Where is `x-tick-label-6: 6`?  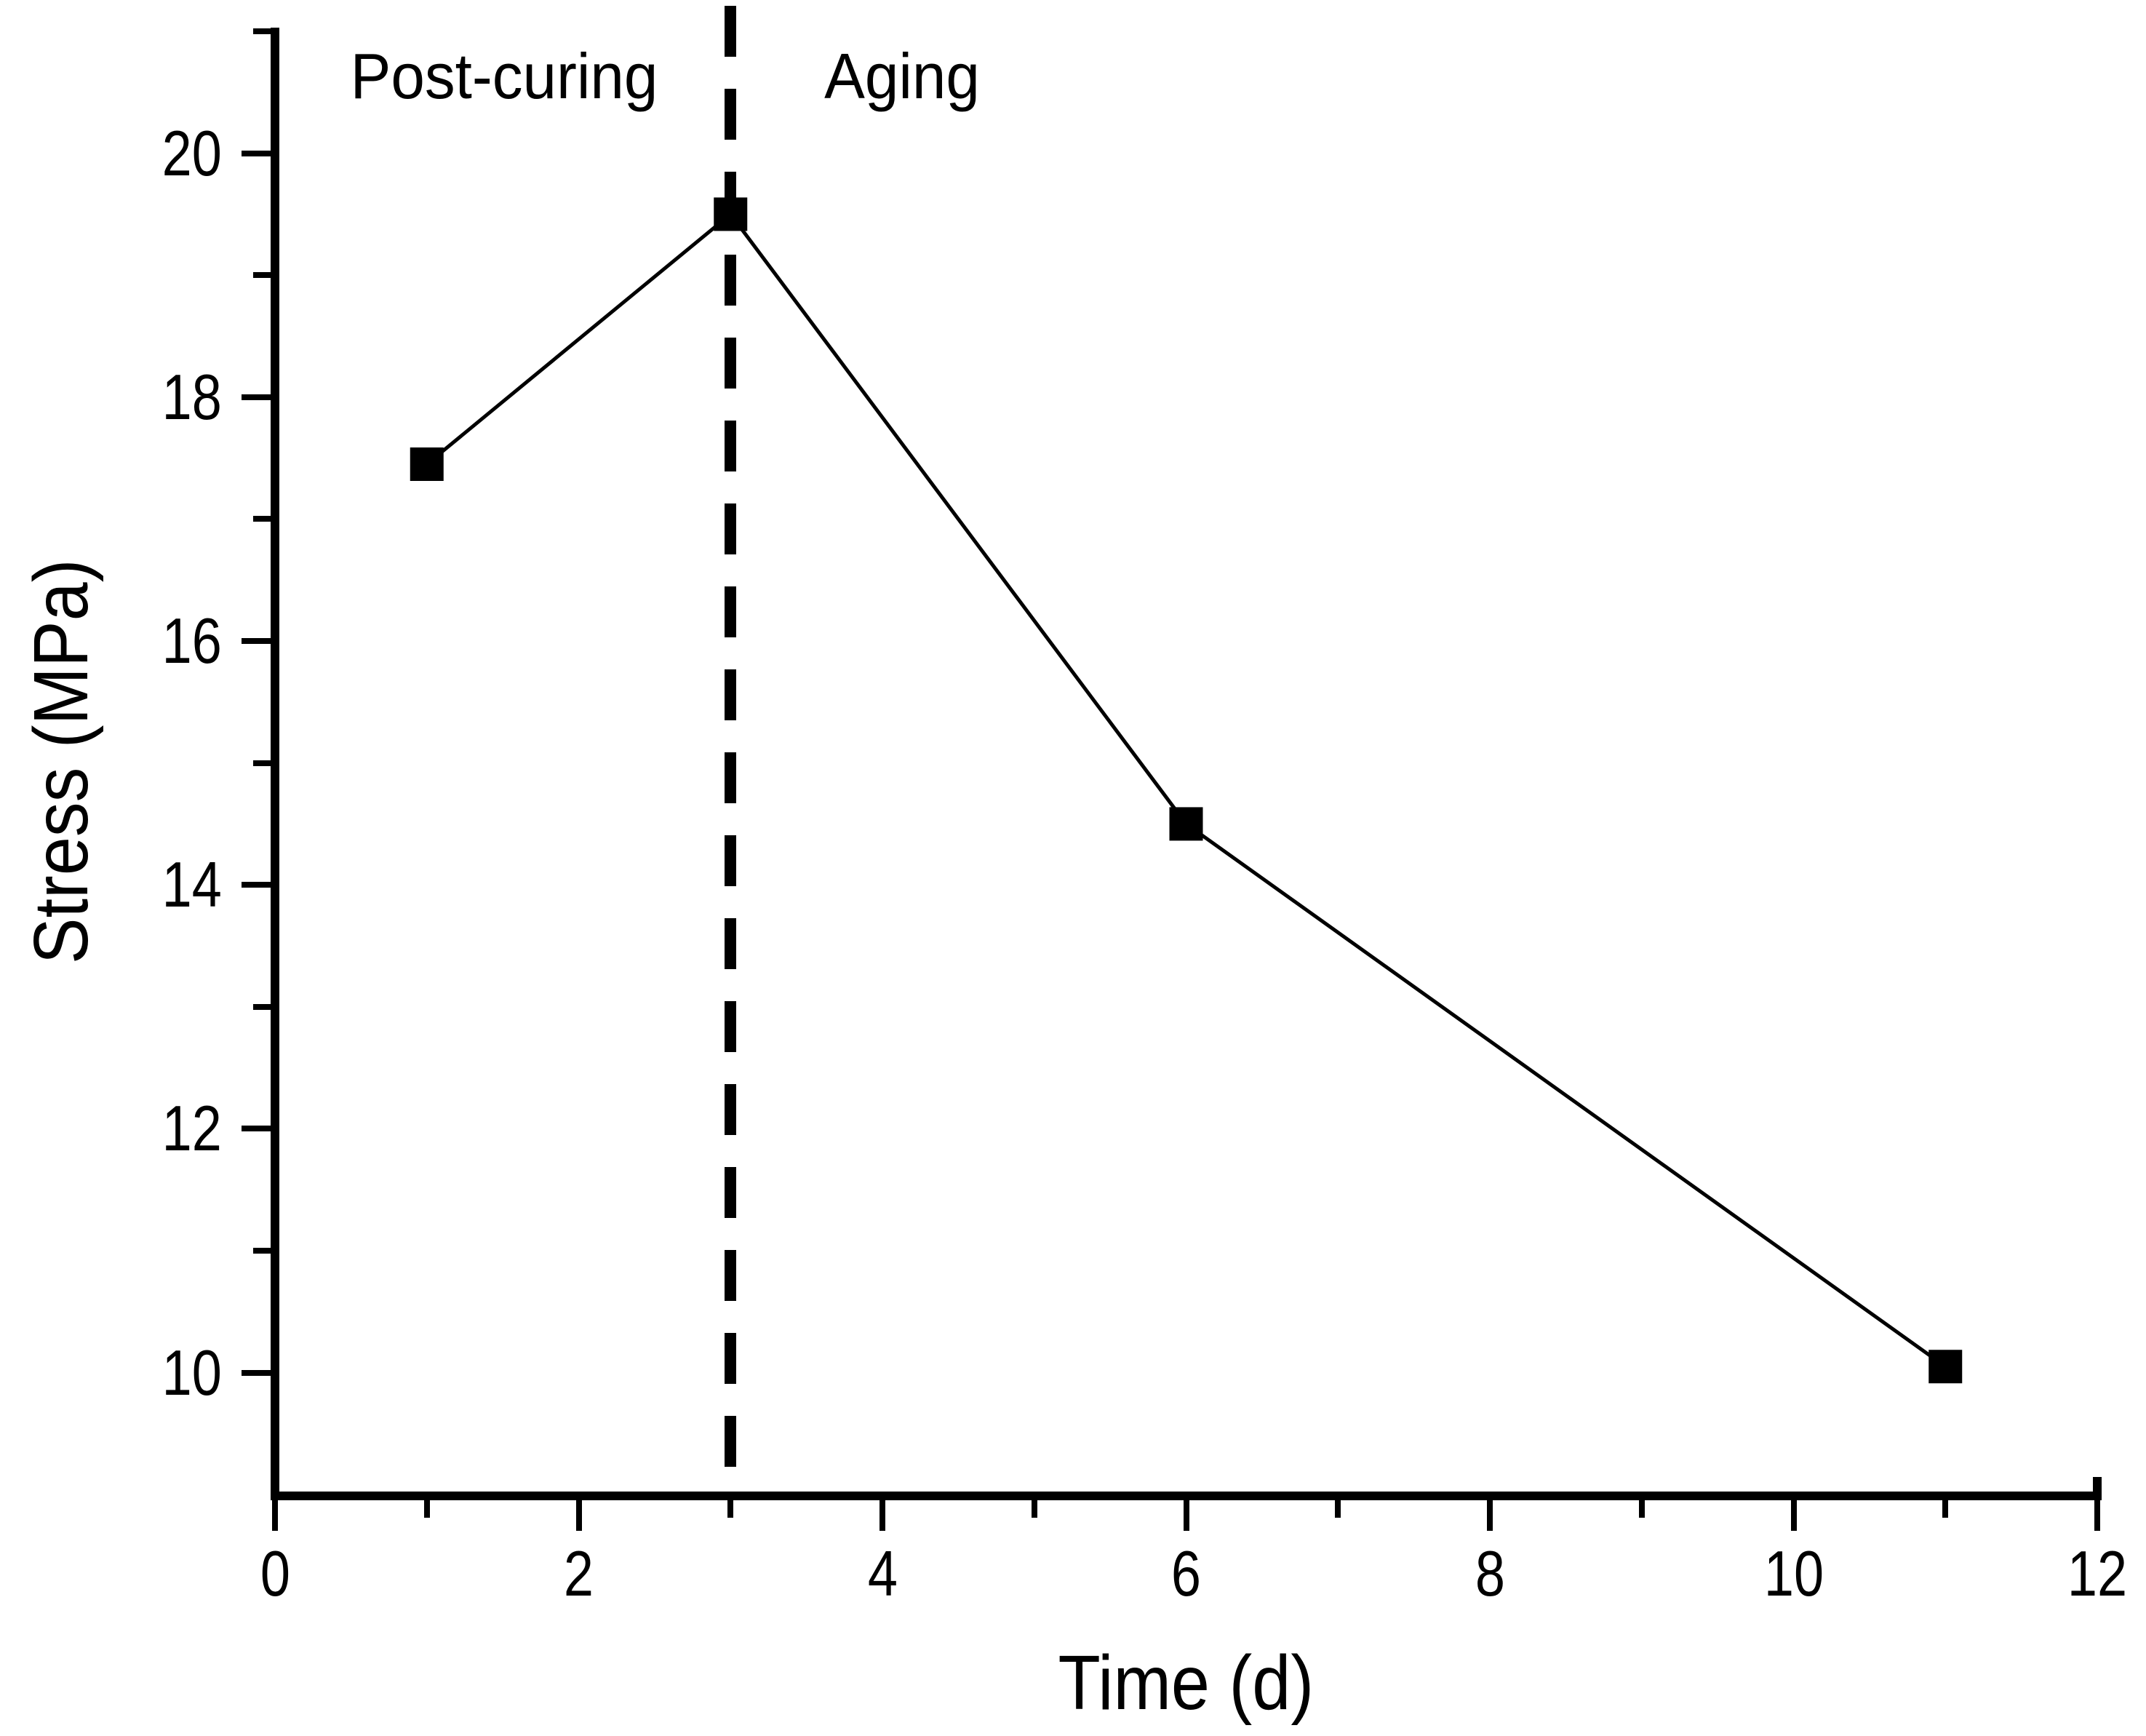 x-tick-label-6: 6 is located at coordinates (1186, 1574).